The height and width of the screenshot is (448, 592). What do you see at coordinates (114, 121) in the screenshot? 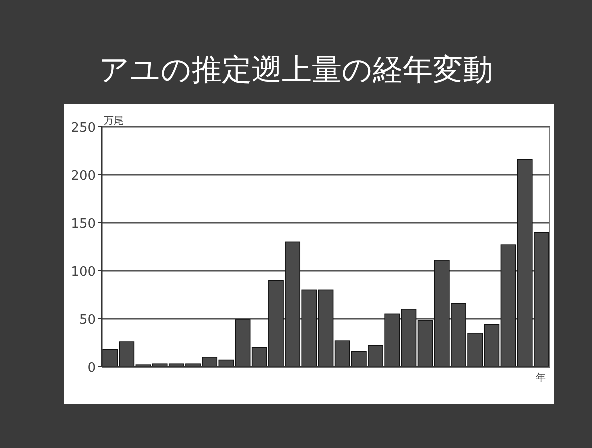
I see `y-axis-title: 万尾` at bounding box center [114, 121].